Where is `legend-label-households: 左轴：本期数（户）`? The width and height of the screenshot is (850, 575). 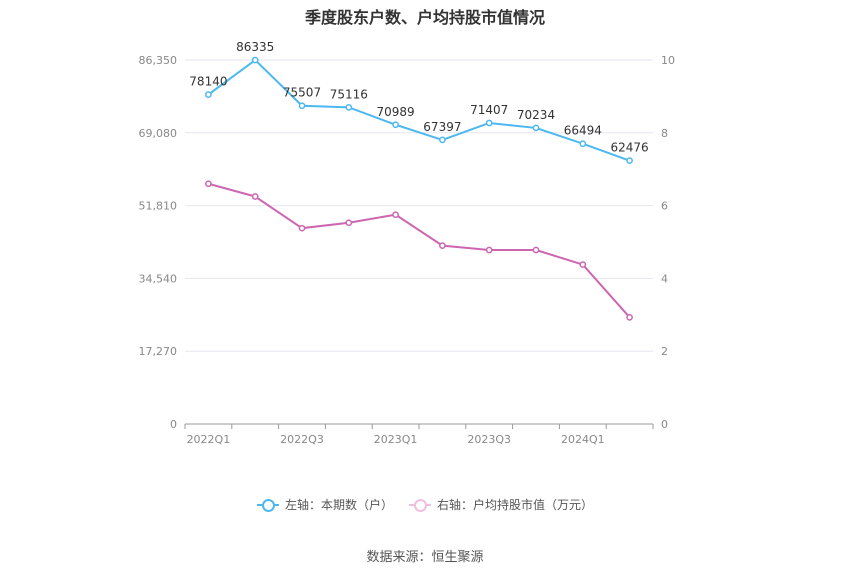
legend-label-households: 左轴：本期数（户） is located at coordinates (338, 505).